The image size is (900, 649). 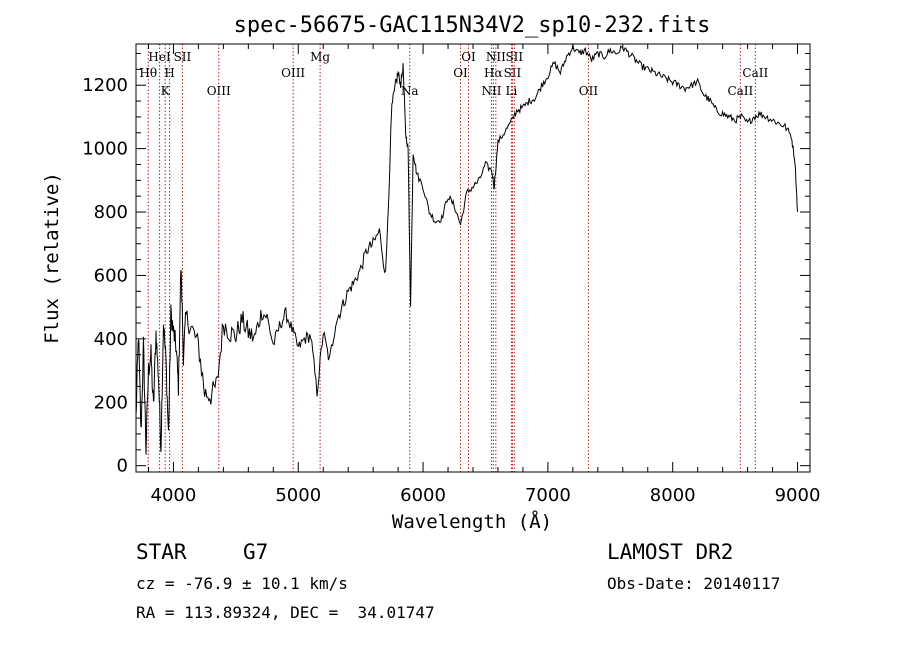 What do you see at coordinates (148, 73) in the screenshot?
I see `spectral-line-label: Hθ` at bounding box center [148, 73].